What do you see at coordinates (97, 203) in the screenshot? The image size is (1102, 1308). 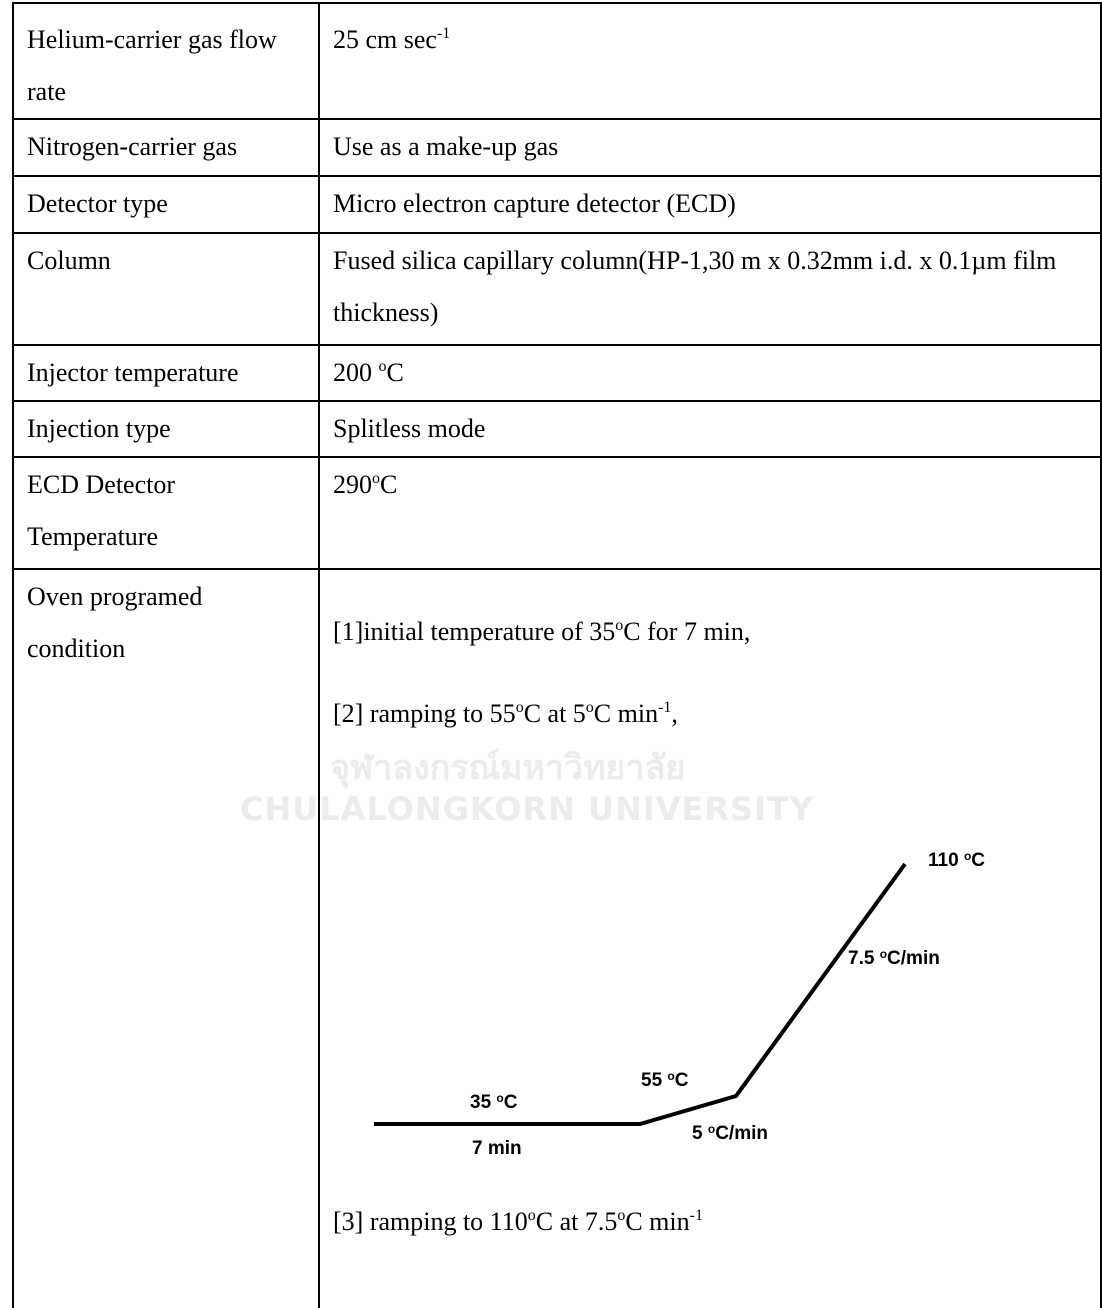 I see `row-label: Detector type` at bounding box center [97, 203].